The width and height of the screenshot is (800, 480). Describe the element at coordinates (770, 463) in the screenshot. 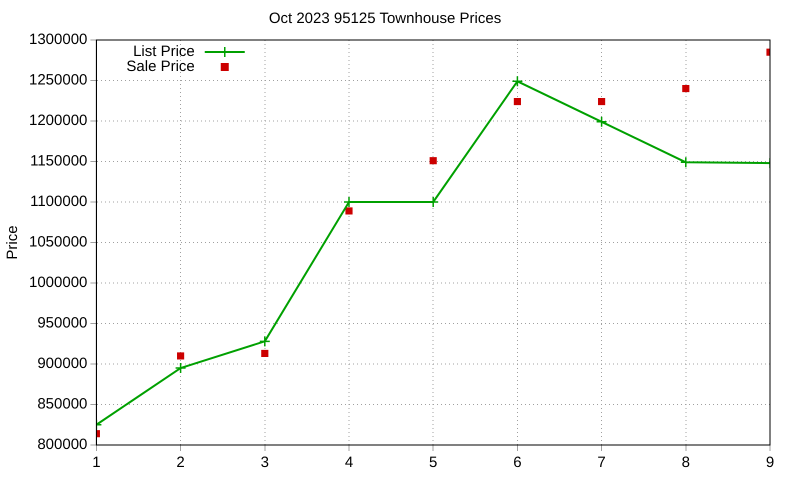

I see `x-tick-label: 9` at that location.